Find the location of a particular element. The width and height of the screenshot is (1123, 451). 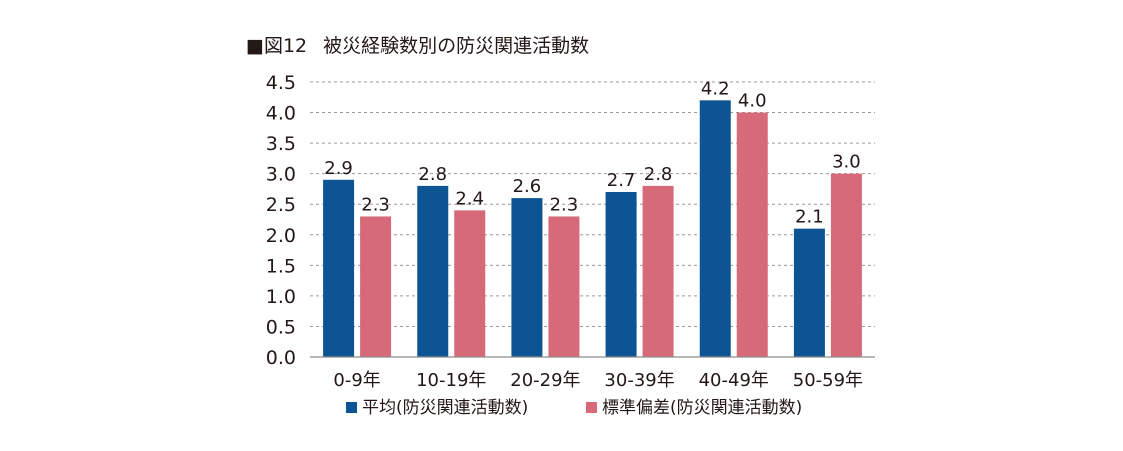

data-label: 2.1 is located at coordinates (809, 217).